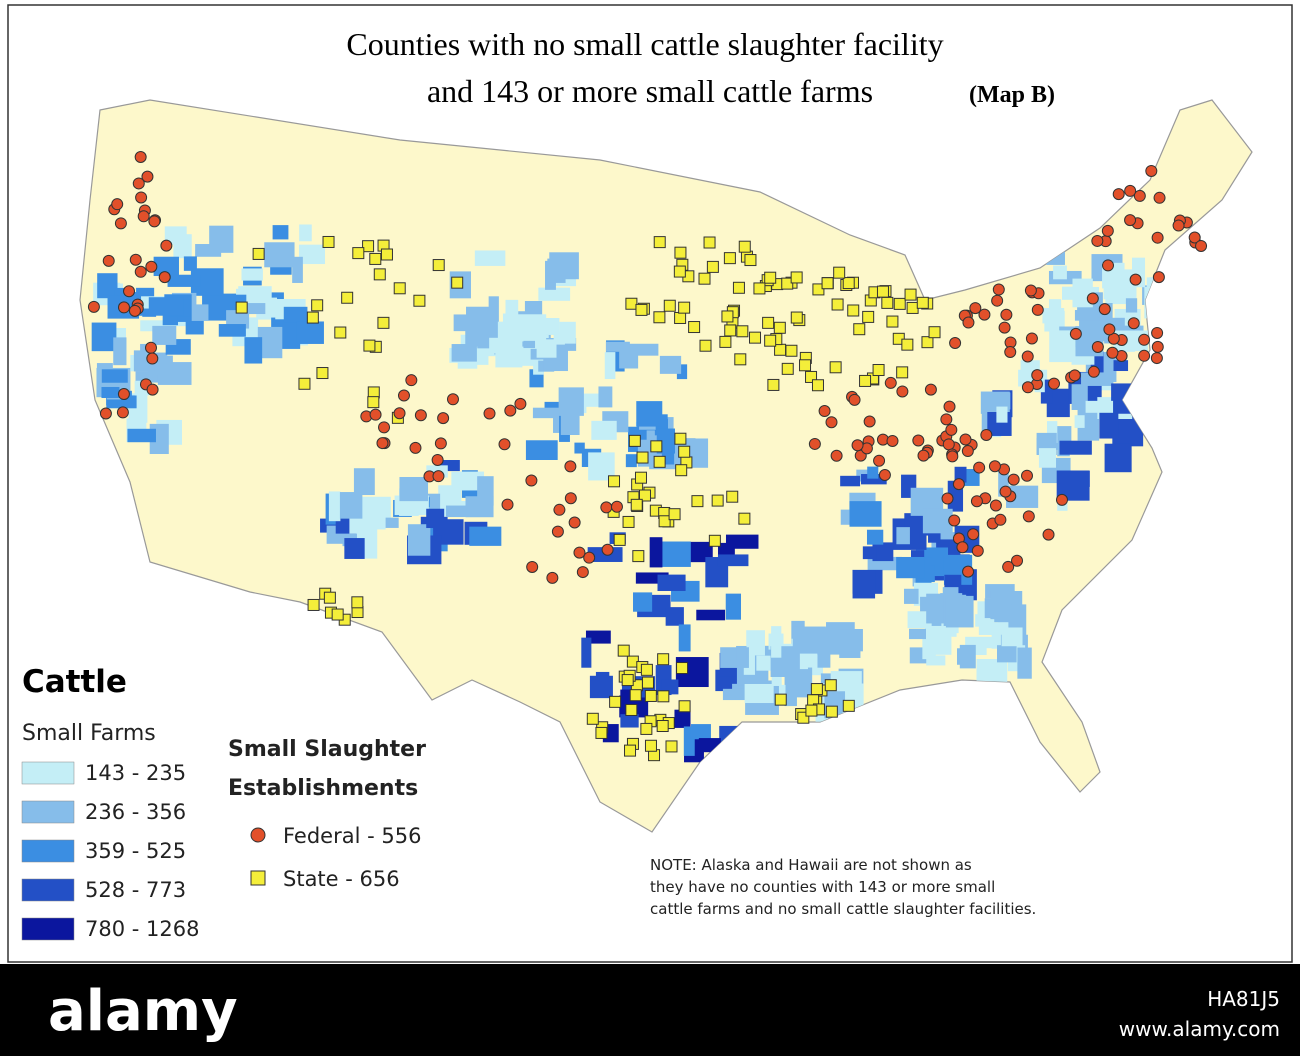  Describe the element at coordinates (650, 91) in the screenshot. I see `title-line-2: and 143 or more small cattle farms` at that location.